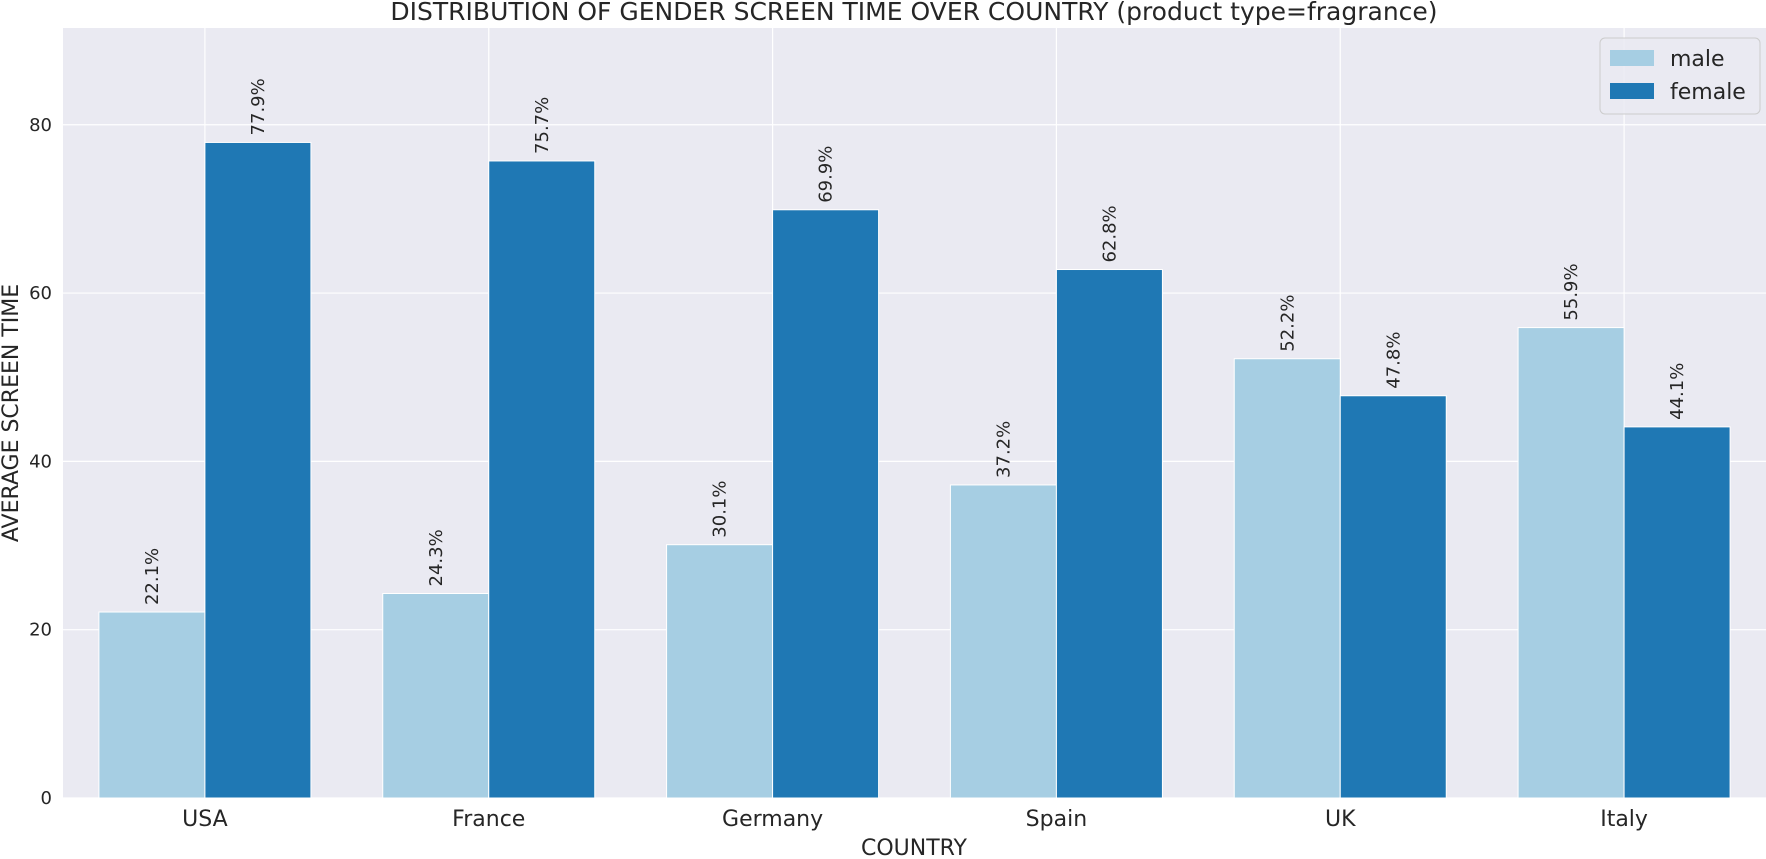 The height and width of the screenshot is (859, 1766). What do you see at coordinates (40, 293) in the screenshot?
I see `y-tick-label: 60` at bounding box center [40, 293].